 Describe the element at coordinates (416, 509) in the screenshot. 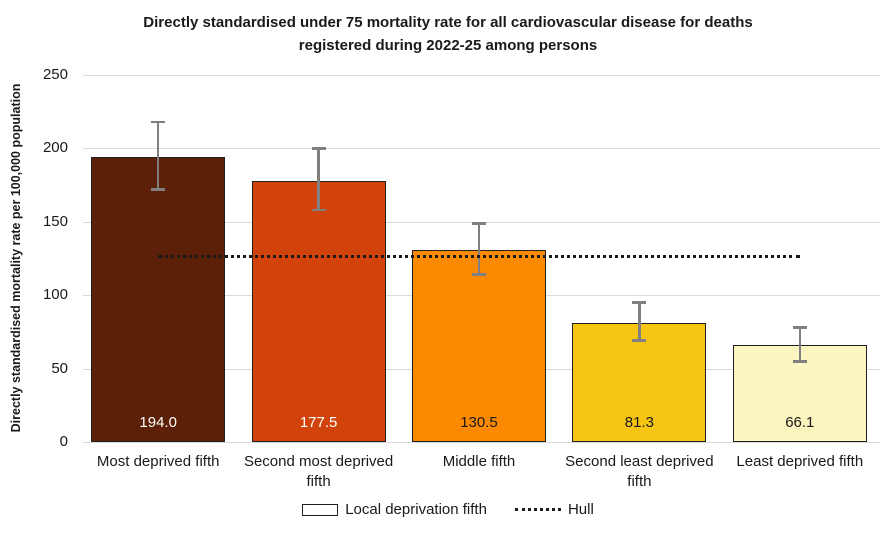

I see `legend-label: Local deprivation fifth` at that location.